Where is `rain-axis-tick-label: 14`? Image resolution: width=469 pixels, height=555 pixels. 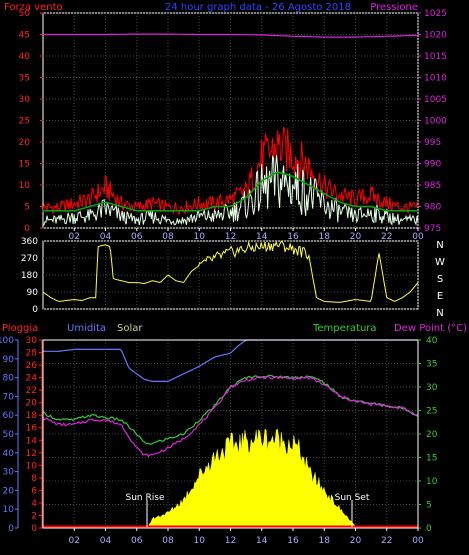 rain-axis-tick-label: 14 is located at coordinates (32, 441).